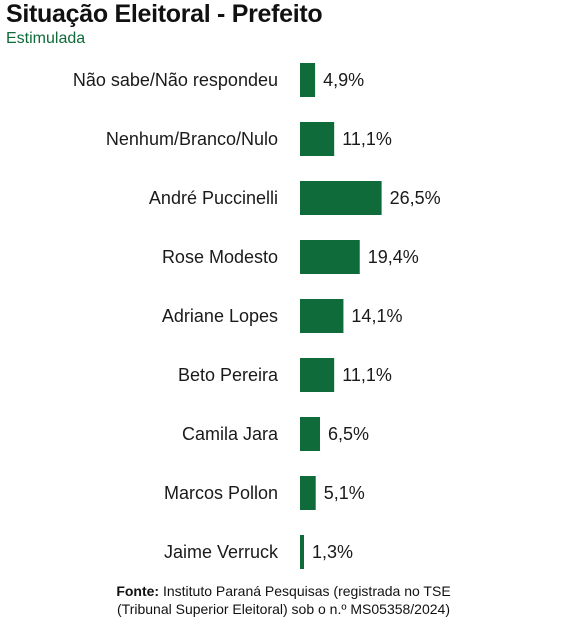 The height and width of the screenshot is (629, 567). I want to click on source-label: Fonte:, so click(138, 591).